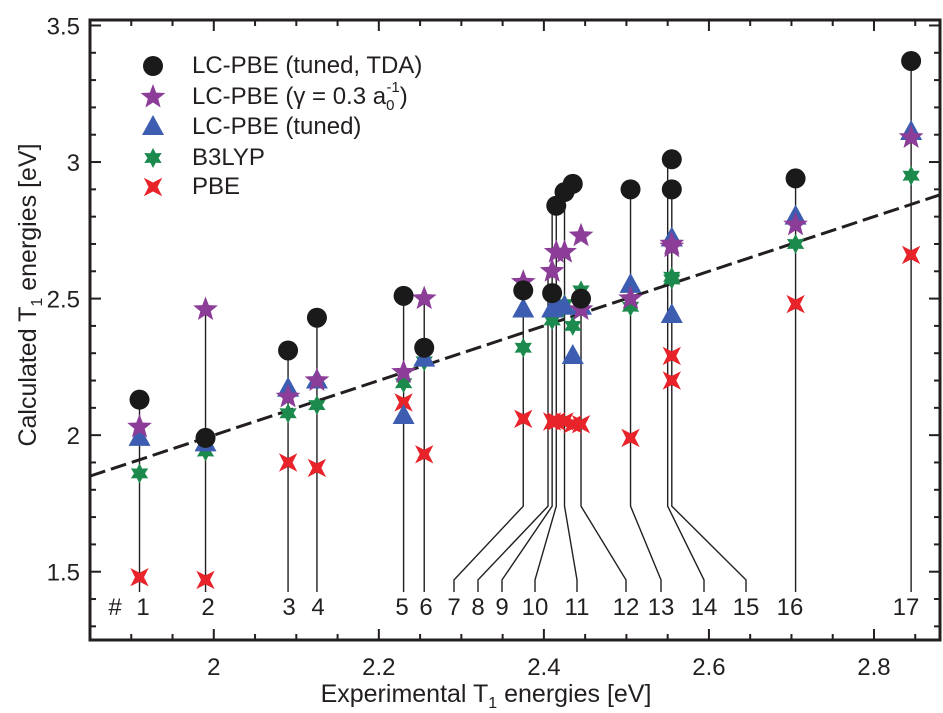 The height and width of the screenshot is (713, 943). Describe the element at coordinates (746, 607) in the screenshot. I see `molecule-id-label: 15` at that location.